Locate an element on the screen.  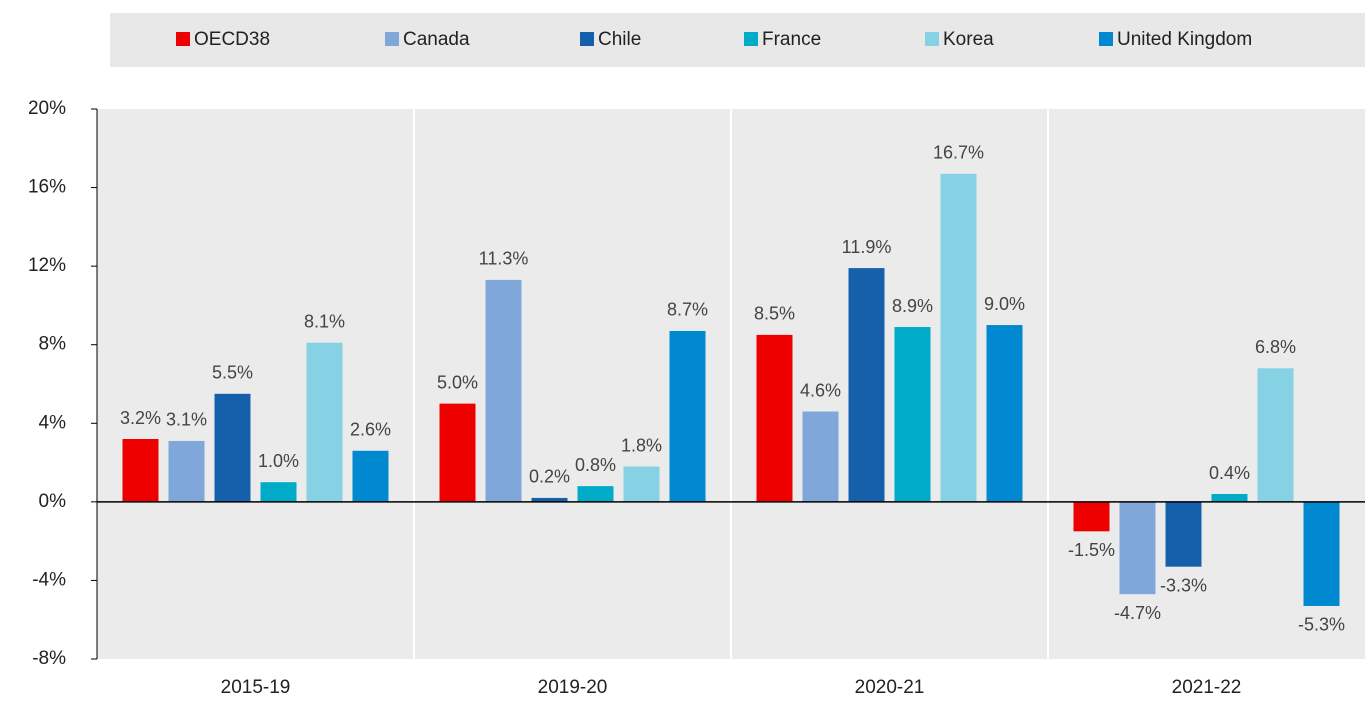
data-label: 5.0% is located at coordinates (457, 382).